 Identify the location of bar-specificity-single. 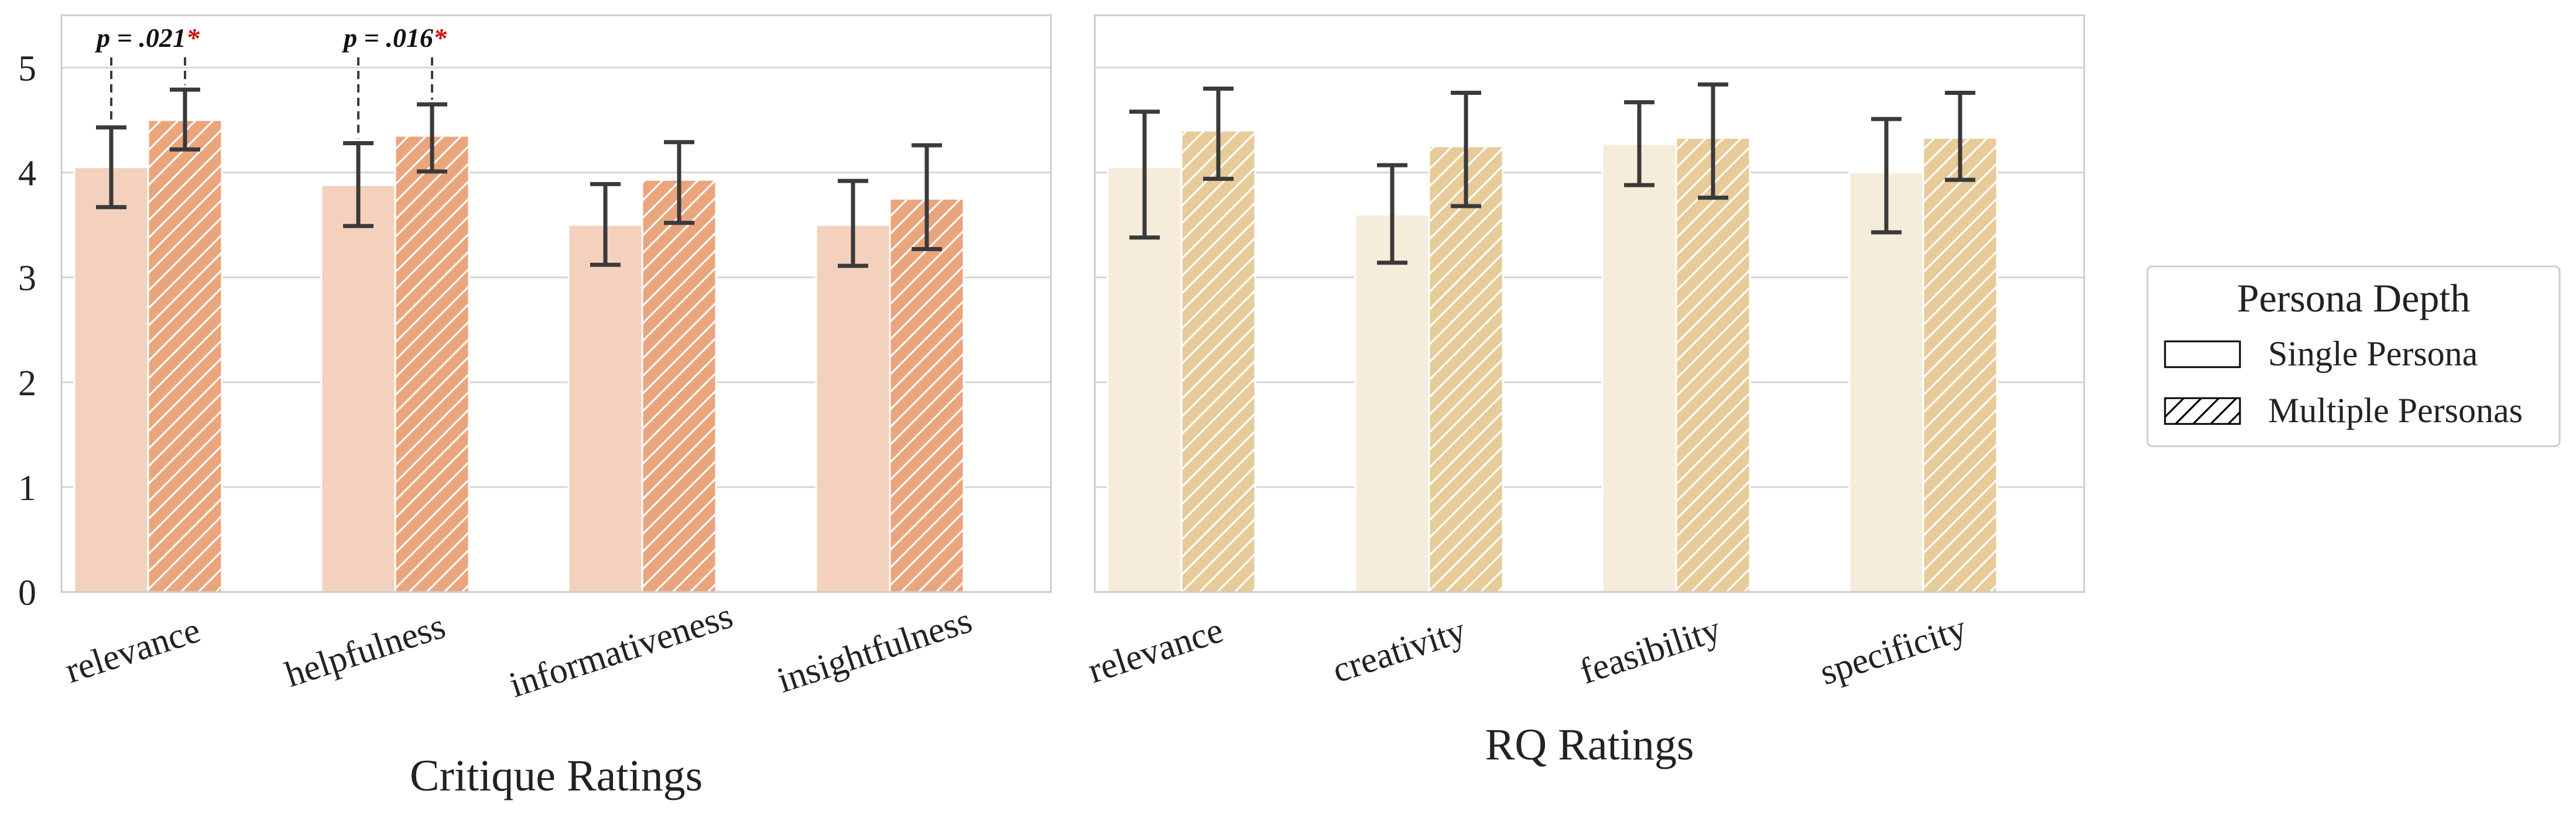
(1886, 382).